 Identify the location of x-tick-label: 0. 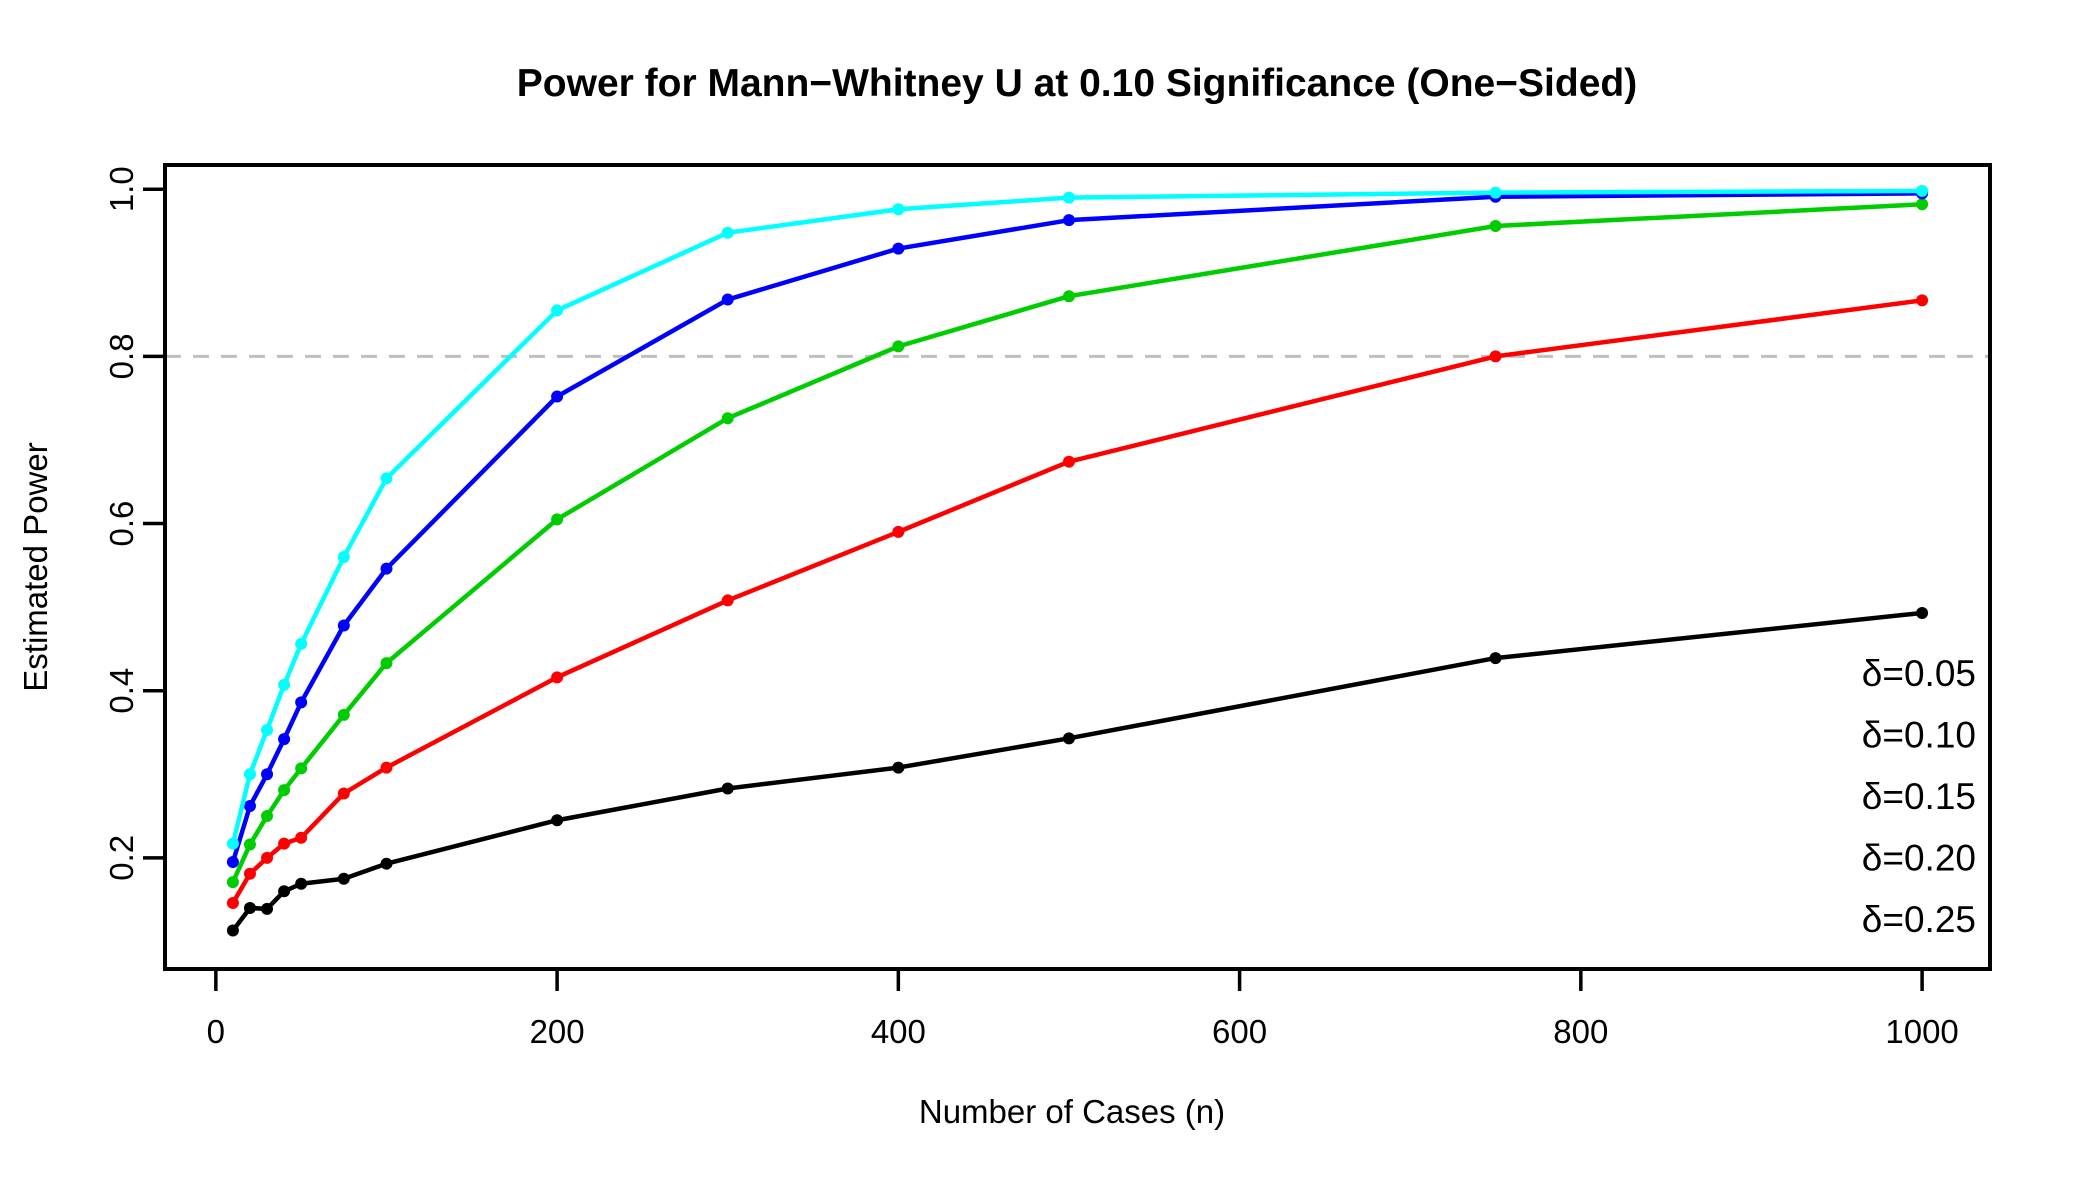
(216, 1031).